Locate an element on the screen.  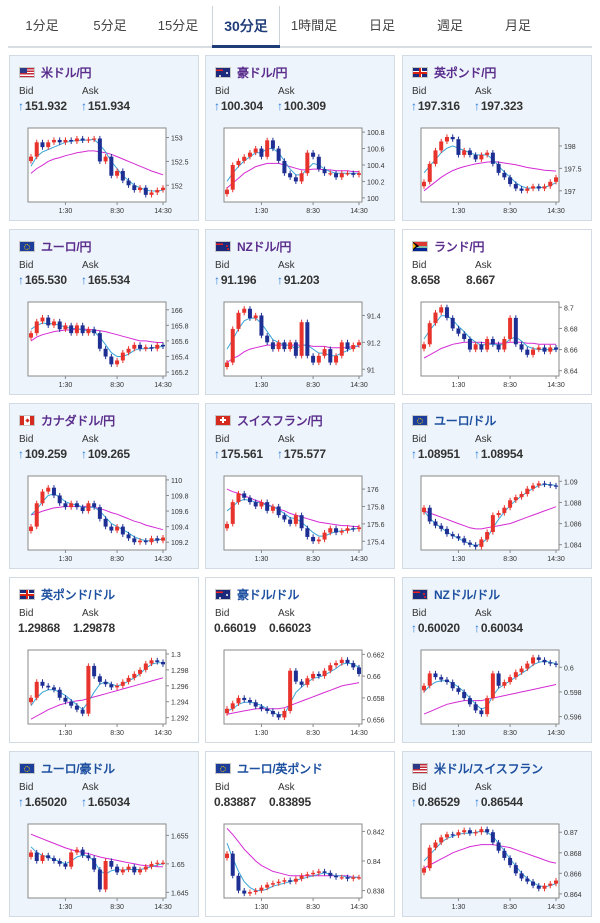
y-tick-label: 8.64 is located at coordinates (571, 372).